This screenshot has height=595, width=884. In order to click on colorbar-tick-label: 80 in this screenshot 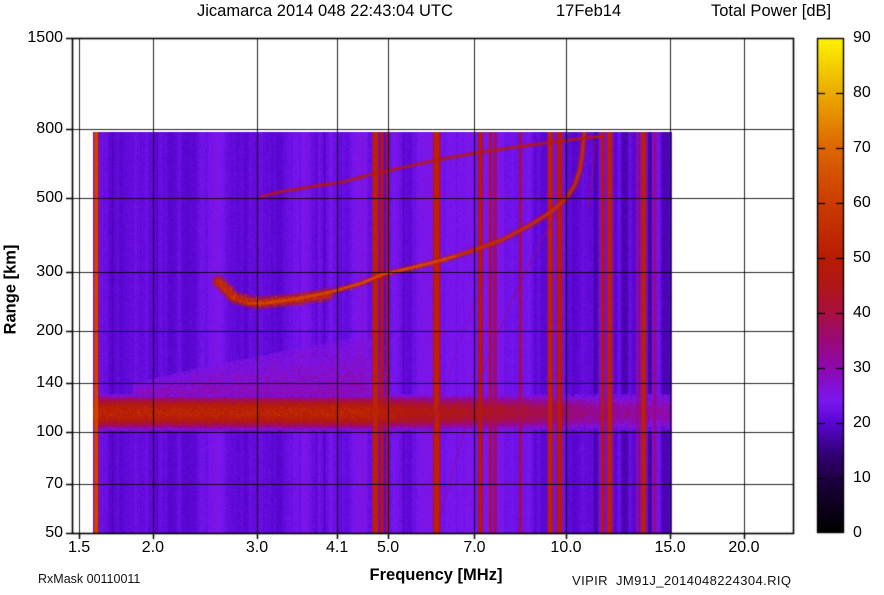, I will do `click(862, 92)`.